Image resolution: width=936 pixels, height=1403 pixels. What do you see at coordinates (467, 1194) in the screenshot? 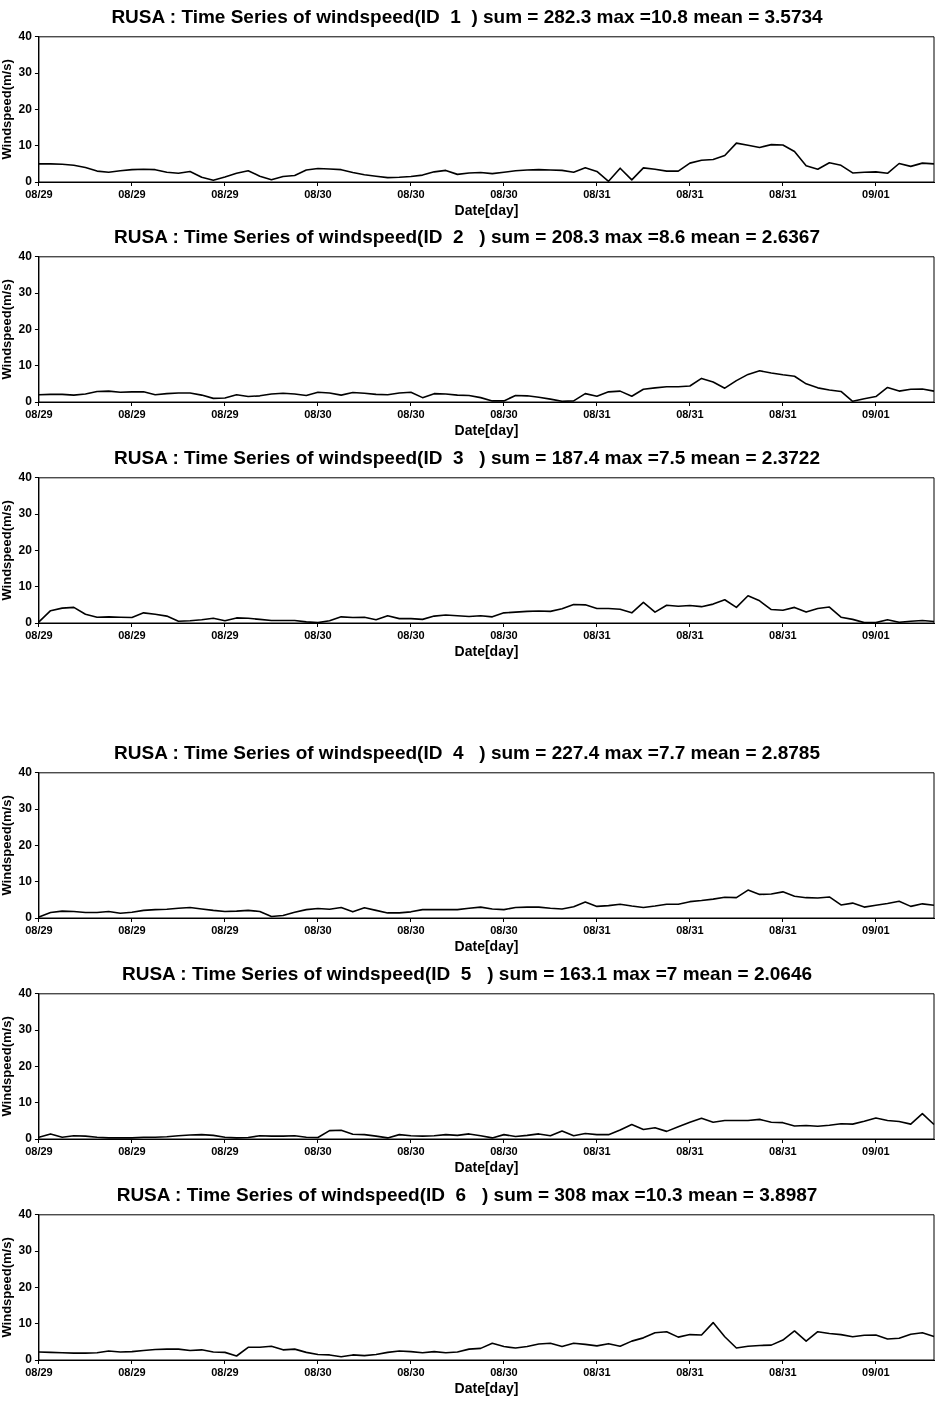
I see `chart-title: RUSA : Time Series of windspeed(ID 6 ) sum = 308 max =10.3 mean = 3.8987` at bounding box center [467, 1194].